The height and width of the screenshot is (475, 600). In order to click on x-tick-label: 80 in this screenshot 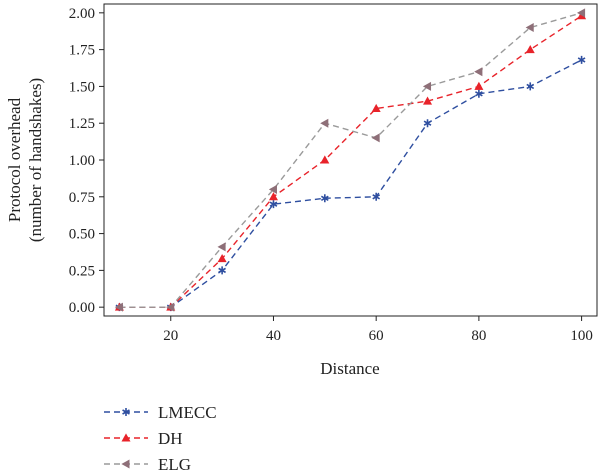, I will do `click(478, 336)`.